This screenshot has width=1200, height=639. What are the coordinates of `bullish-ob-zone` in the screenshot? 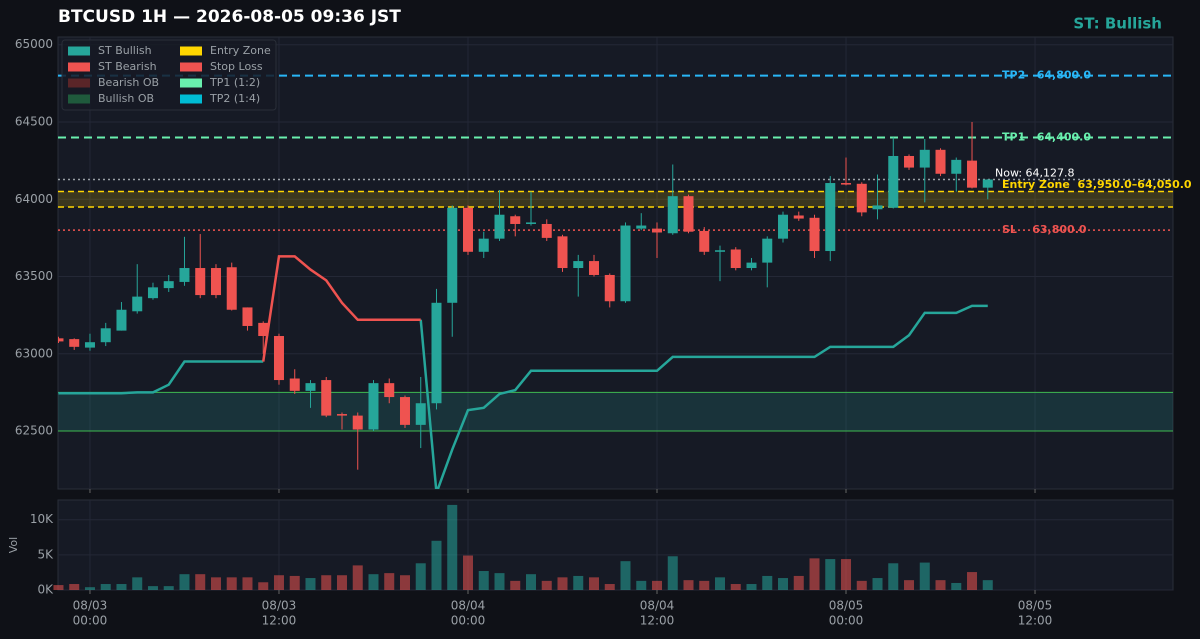 It's located at (615, 412).